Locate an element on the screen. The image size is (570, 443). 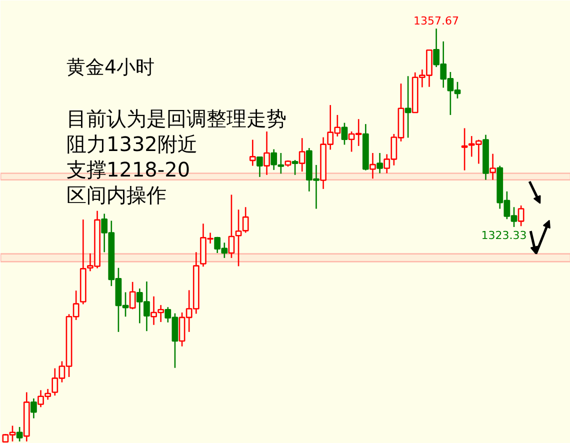
text: 黄金4小时 is located at coordinates (110, 67).